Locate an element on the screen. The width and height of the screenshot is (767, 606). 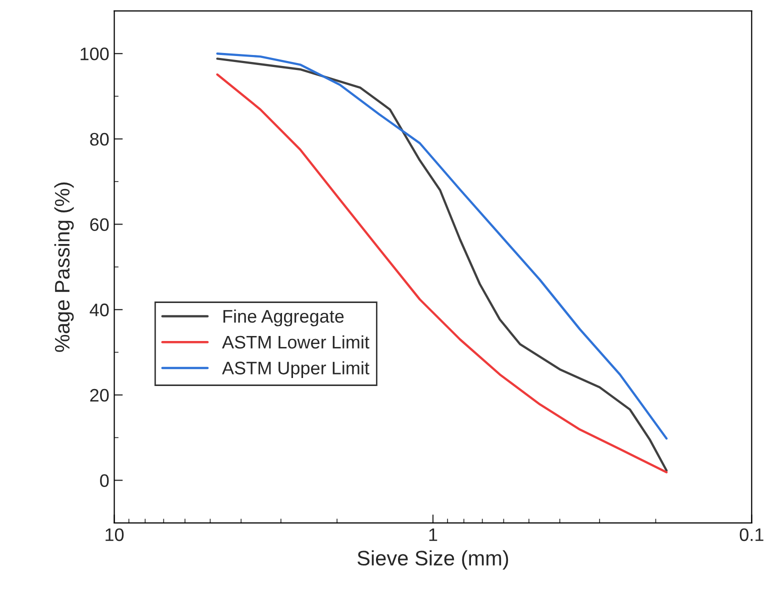
y-tick-label: 0 is located at coordinates (104, 481).